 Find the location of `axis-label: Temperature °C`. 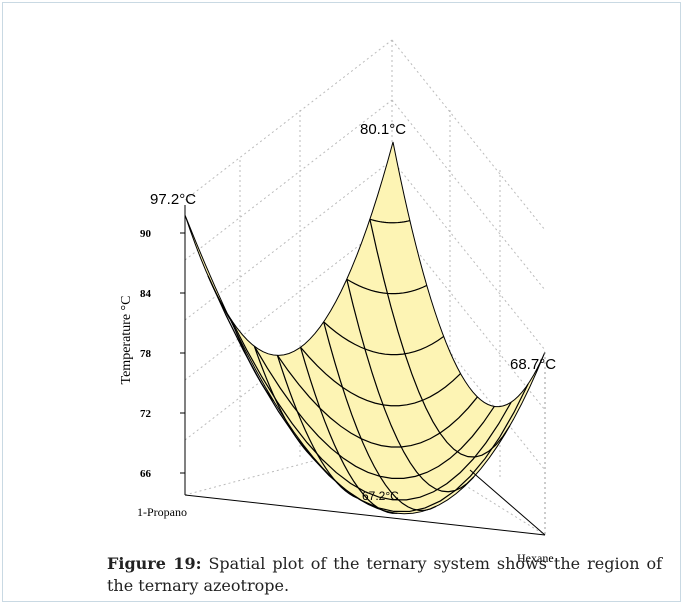

axis-label: Temperature °C is located at coordinates (126, 340).